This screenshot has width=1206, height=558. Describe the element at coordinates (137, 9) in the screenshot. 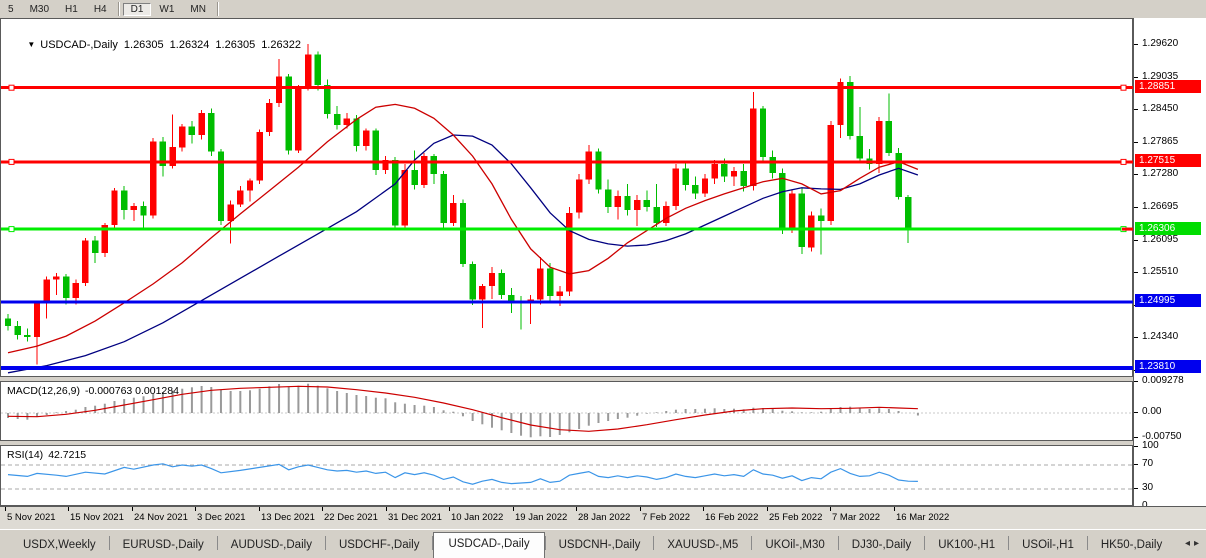

I see `timeframe-button-d1: D1` at that location.